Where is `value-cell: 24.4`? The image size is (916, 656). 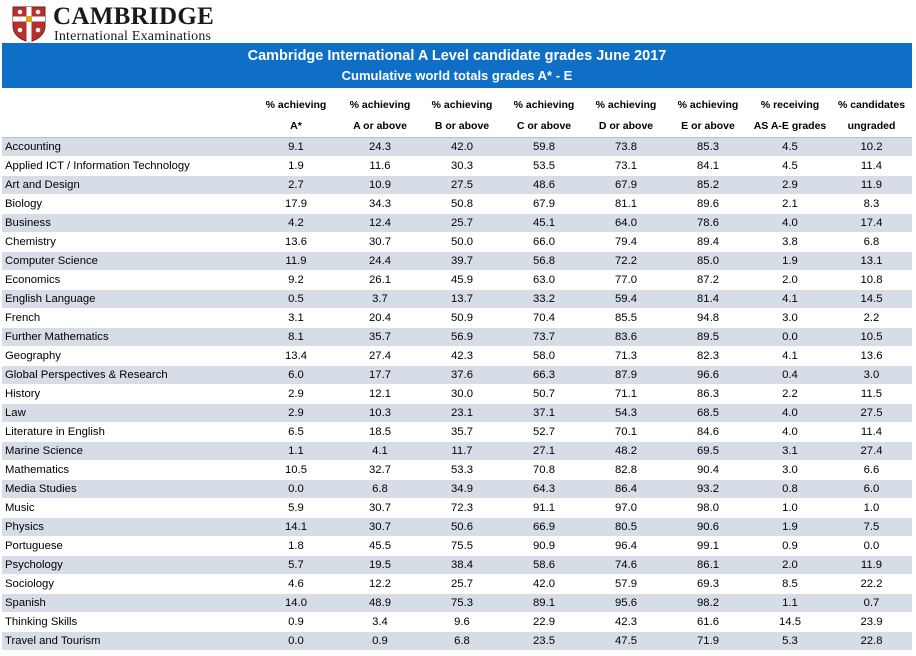 value-cell: 24.4 is located at coordinates (380, 261).